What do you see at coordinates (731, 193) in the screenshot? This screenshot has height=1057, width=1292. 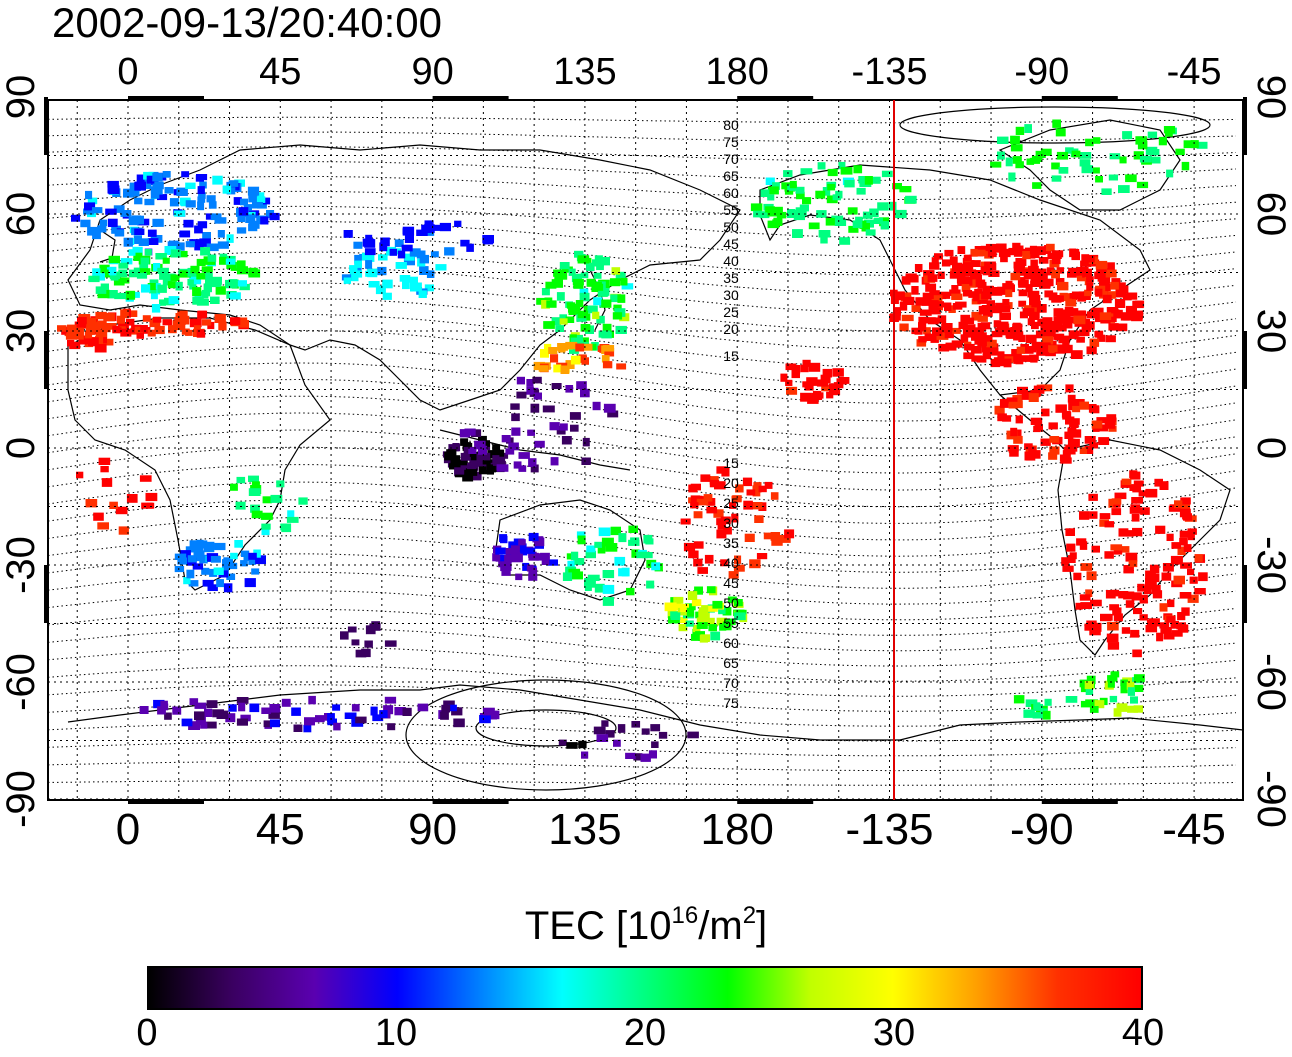 I see `sza-label: 60` at bounding box center [731, 193].